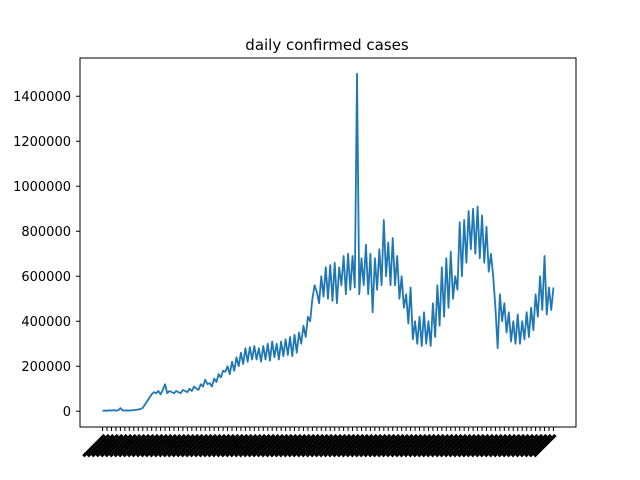 The width and height of the screenshot is (640, 480). What do you see at coordinates (42, 142) in the screenshot?
I see `y-tick-label: 1200000` at bounding box center [42, 142].